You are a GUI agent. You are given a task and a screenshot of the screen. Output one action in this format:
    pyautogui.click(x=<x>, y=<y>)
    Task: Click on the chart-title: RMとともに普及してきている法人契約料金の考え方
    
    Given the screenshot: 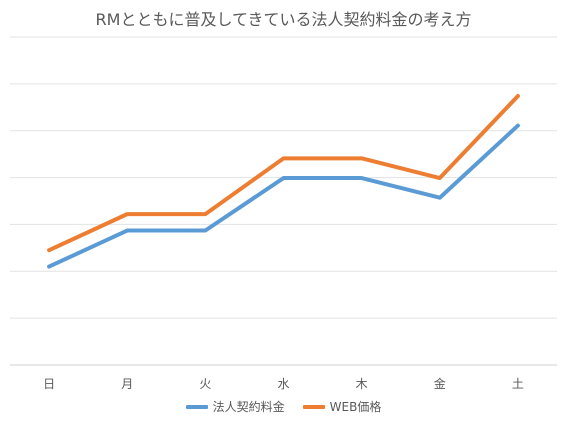 What is the action you would take?
    pyautogui.click(x=283, y=19)
    